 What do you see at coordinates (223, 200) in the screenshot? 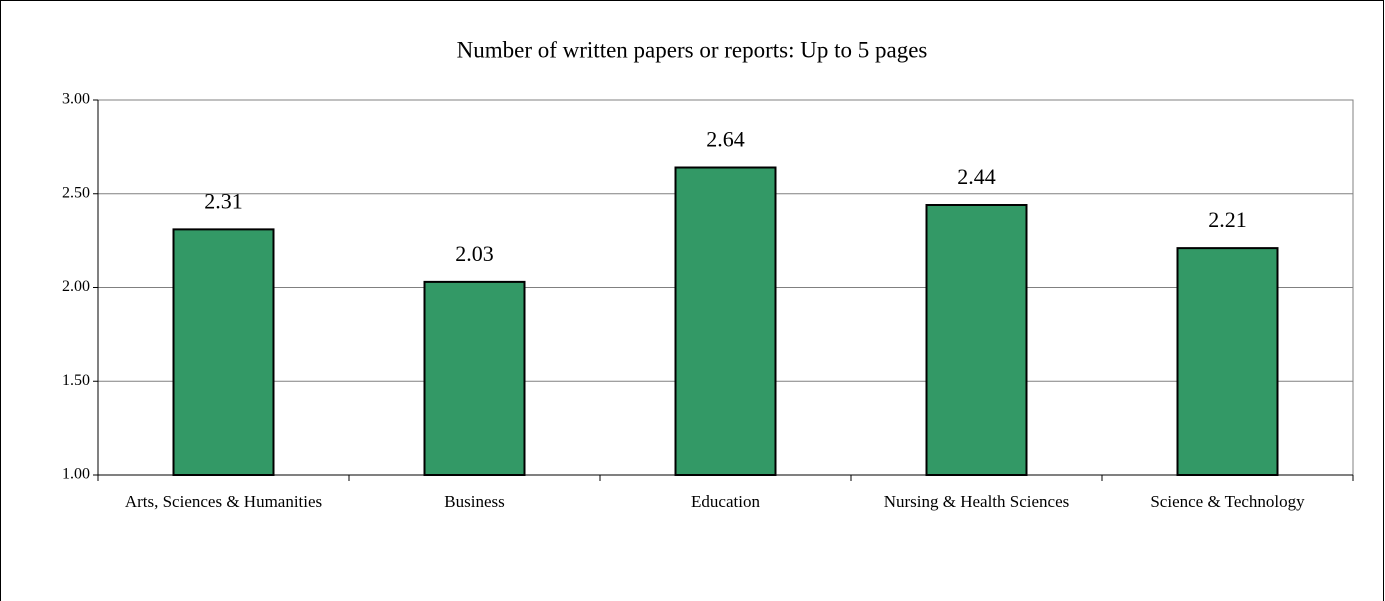
I see `data-label: 2.31` at bounding box center [223, 200].